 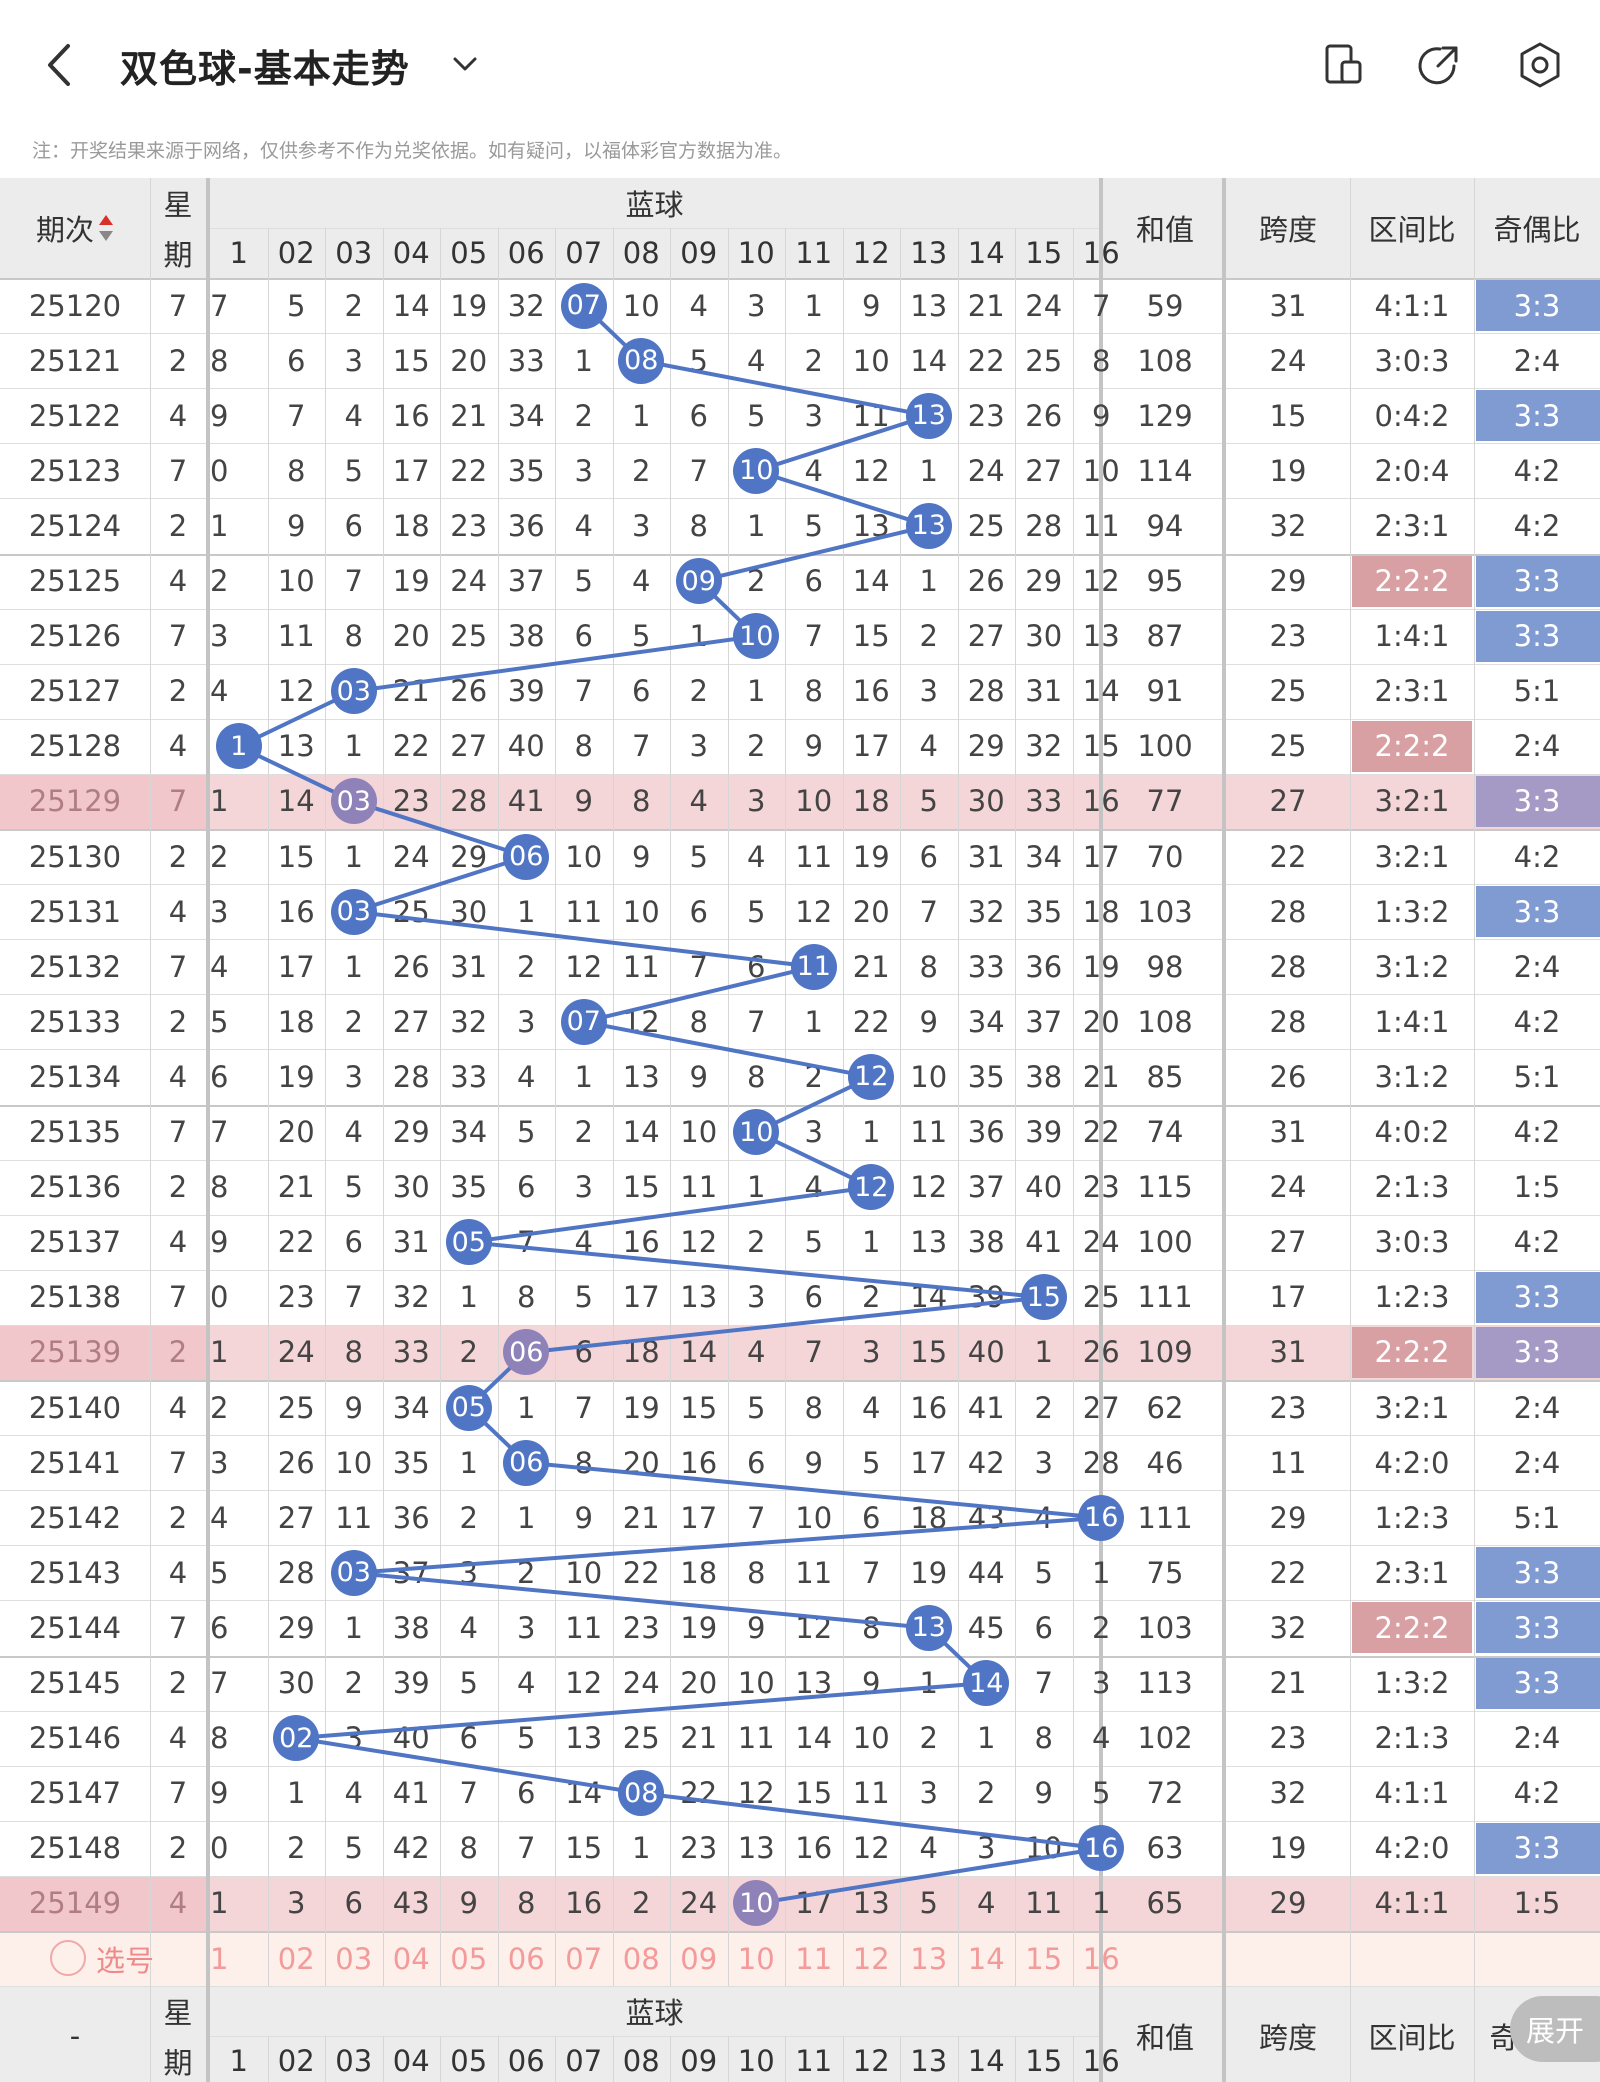 I want to click on footer-sum: 和值, so click(x=1164, y=2038).